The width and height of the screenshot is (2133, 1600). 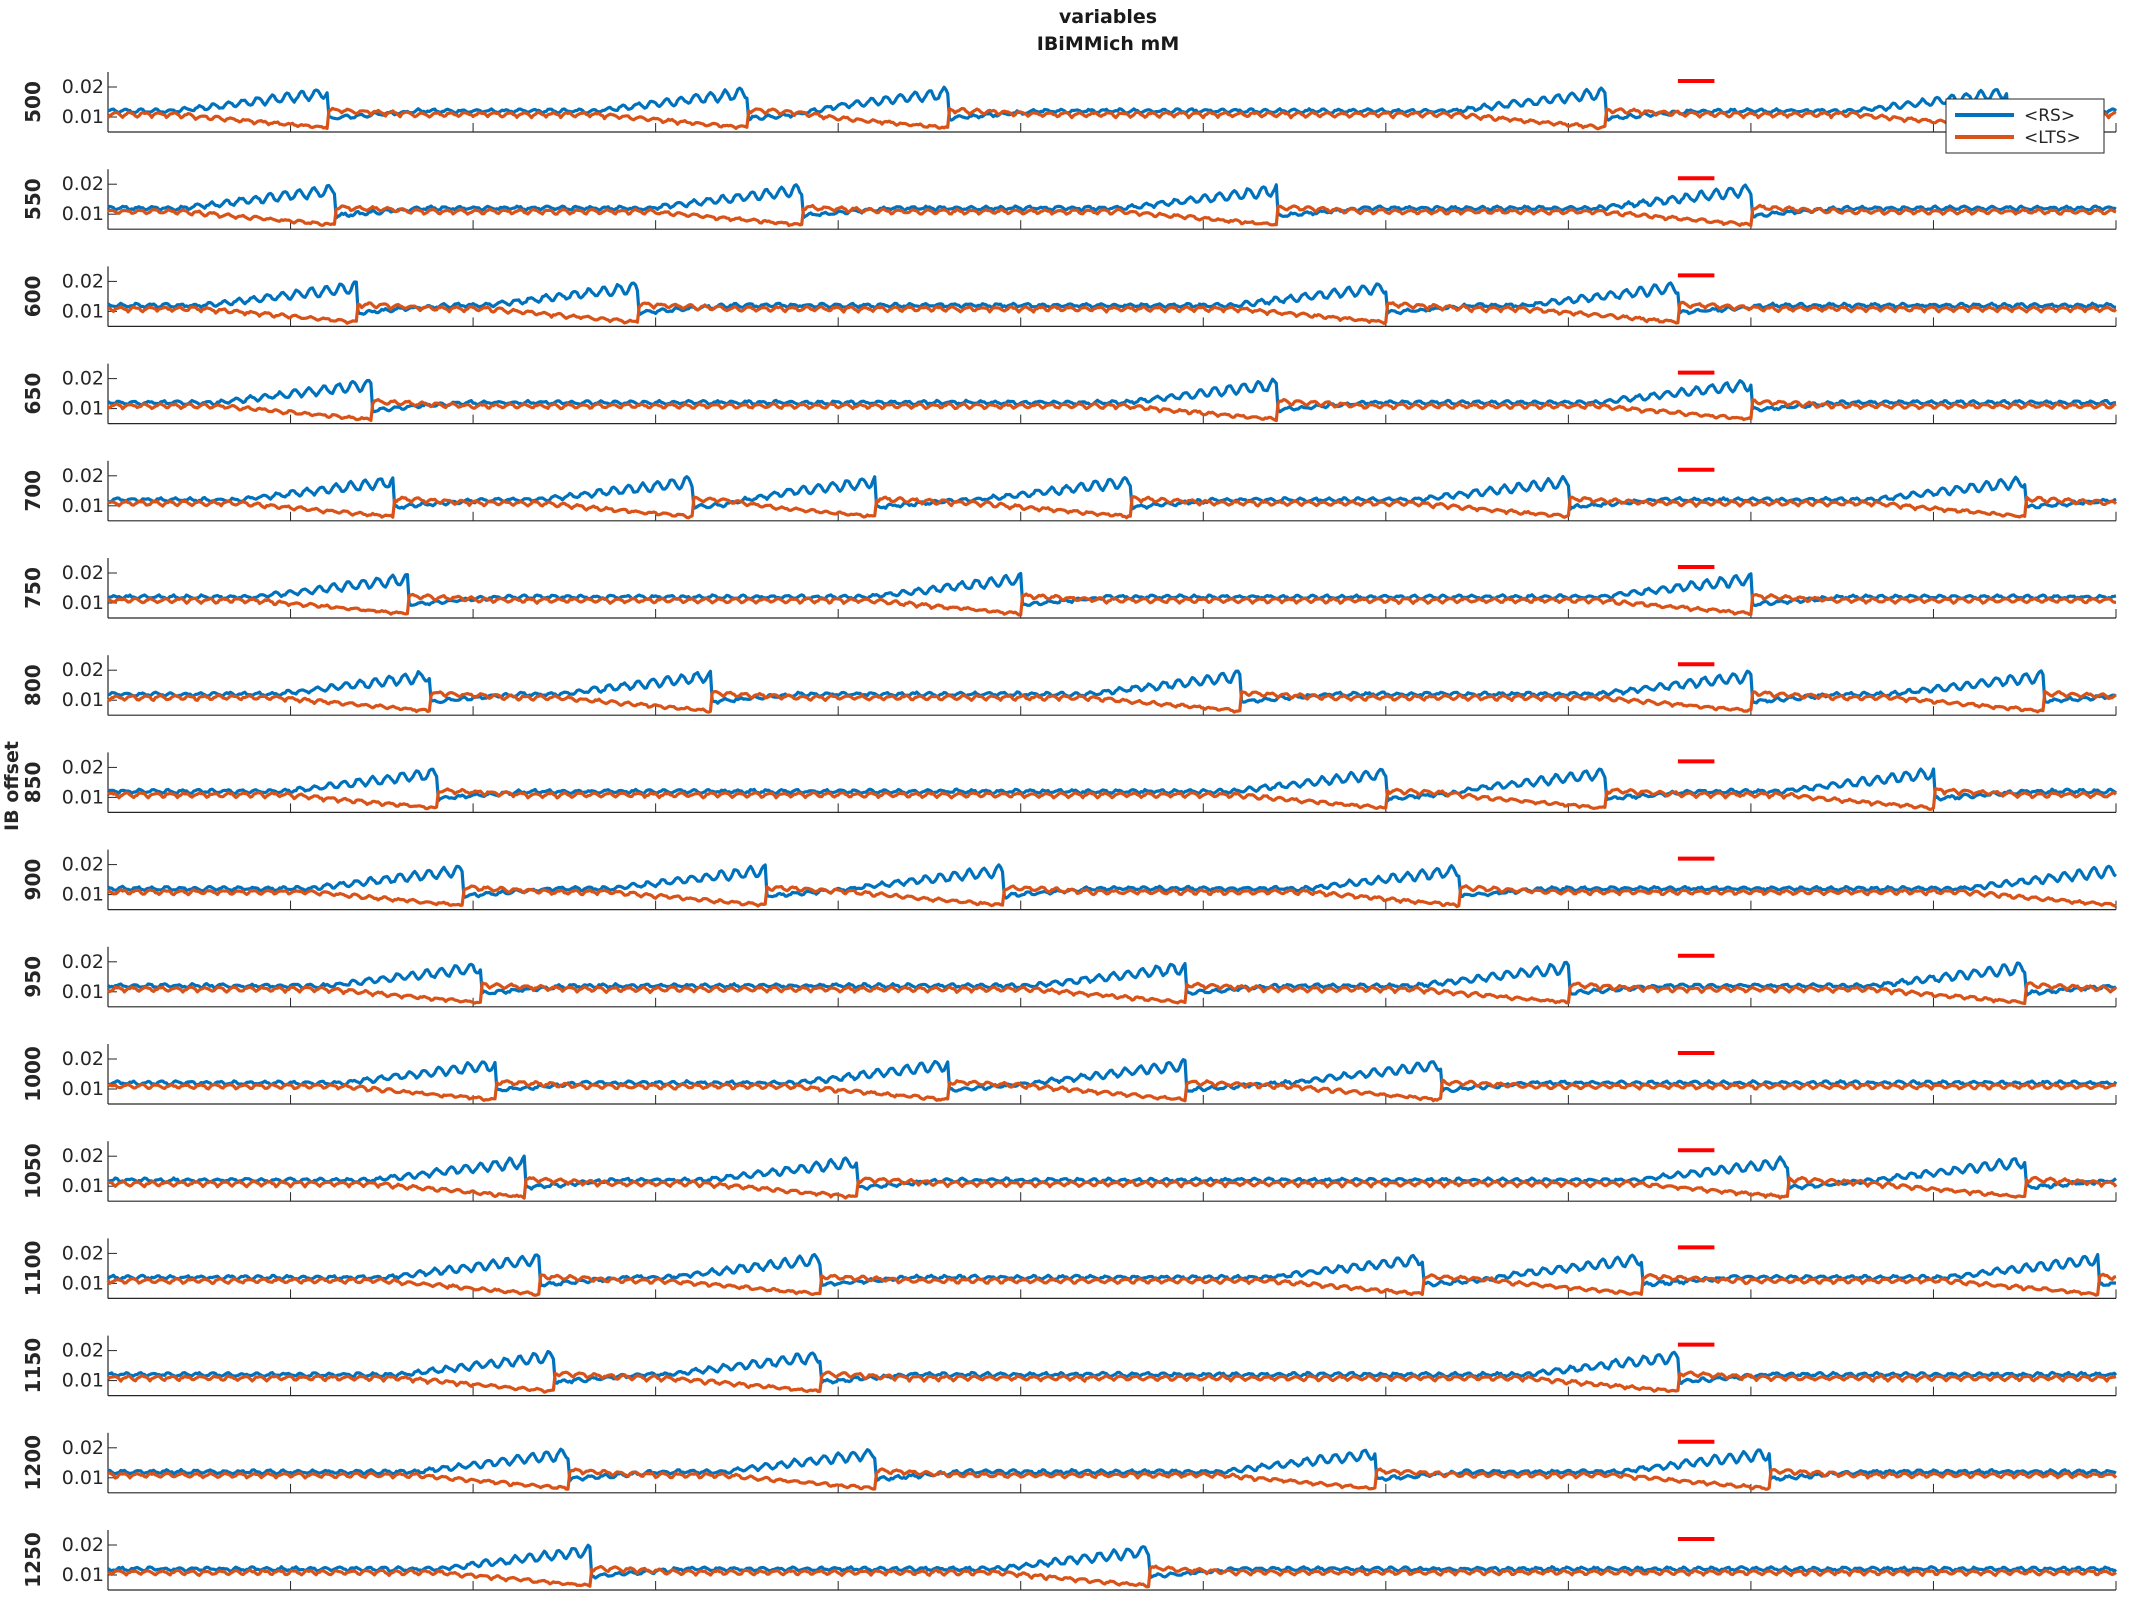 What do you see at coordinates (12, 786) in the screenshot?
I see `y-axis-label: IB offset` at bounding box center [12, 786].